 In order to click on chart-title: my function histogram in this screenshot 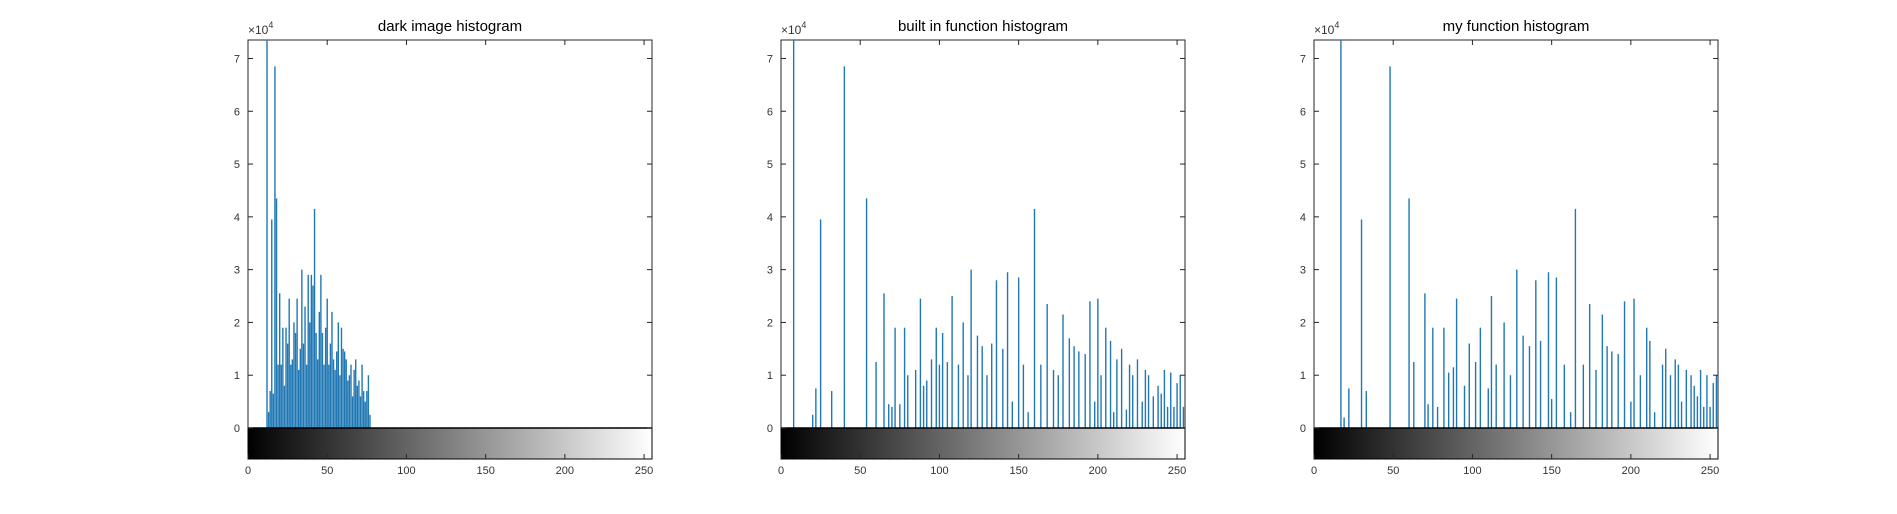, I will do `click(1516, 26)`.